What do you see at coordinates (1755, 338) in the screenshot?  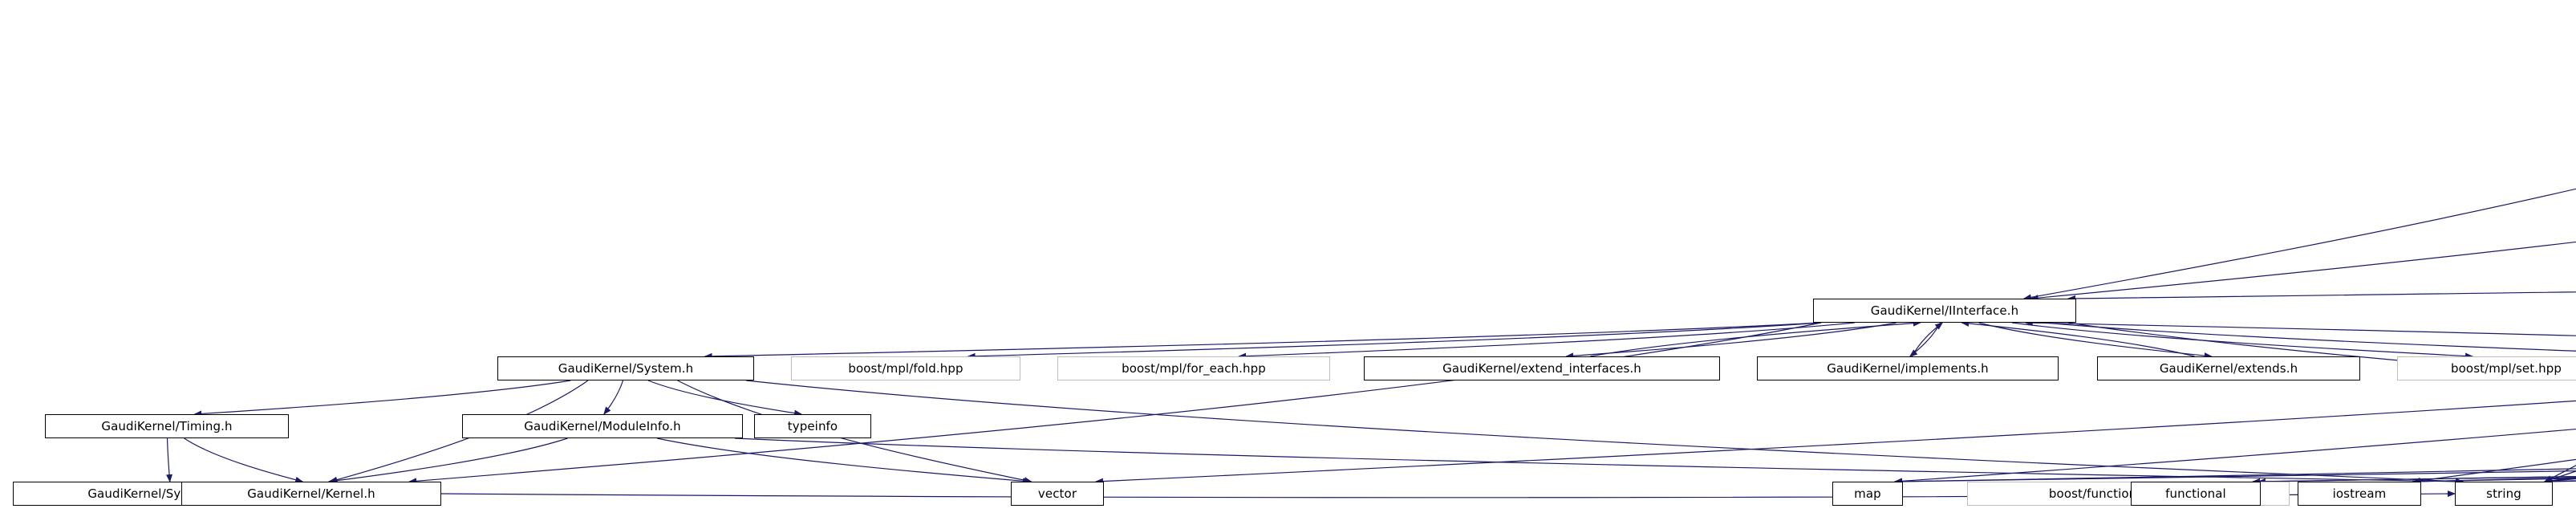 I see `graph-edge-extendifaces-to-iinterface` at bounding box center [1755, 338].